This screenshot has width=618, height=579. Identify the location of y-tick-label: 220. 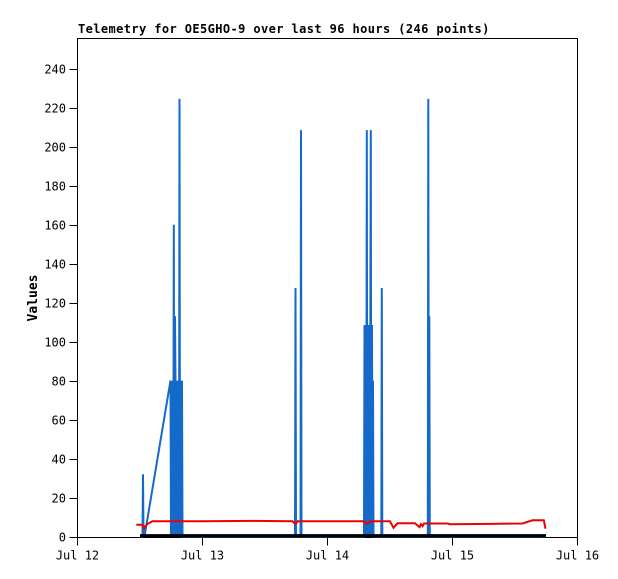
(55, 109).